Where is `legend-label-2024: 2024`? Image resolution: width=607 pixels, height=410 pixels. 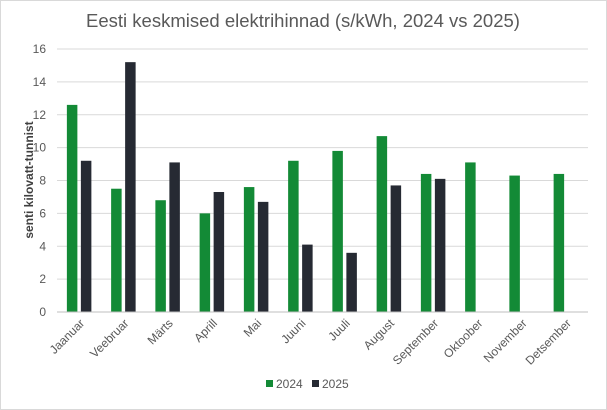
legend-label-2024: 2024 is located at coordinates (289, 384).